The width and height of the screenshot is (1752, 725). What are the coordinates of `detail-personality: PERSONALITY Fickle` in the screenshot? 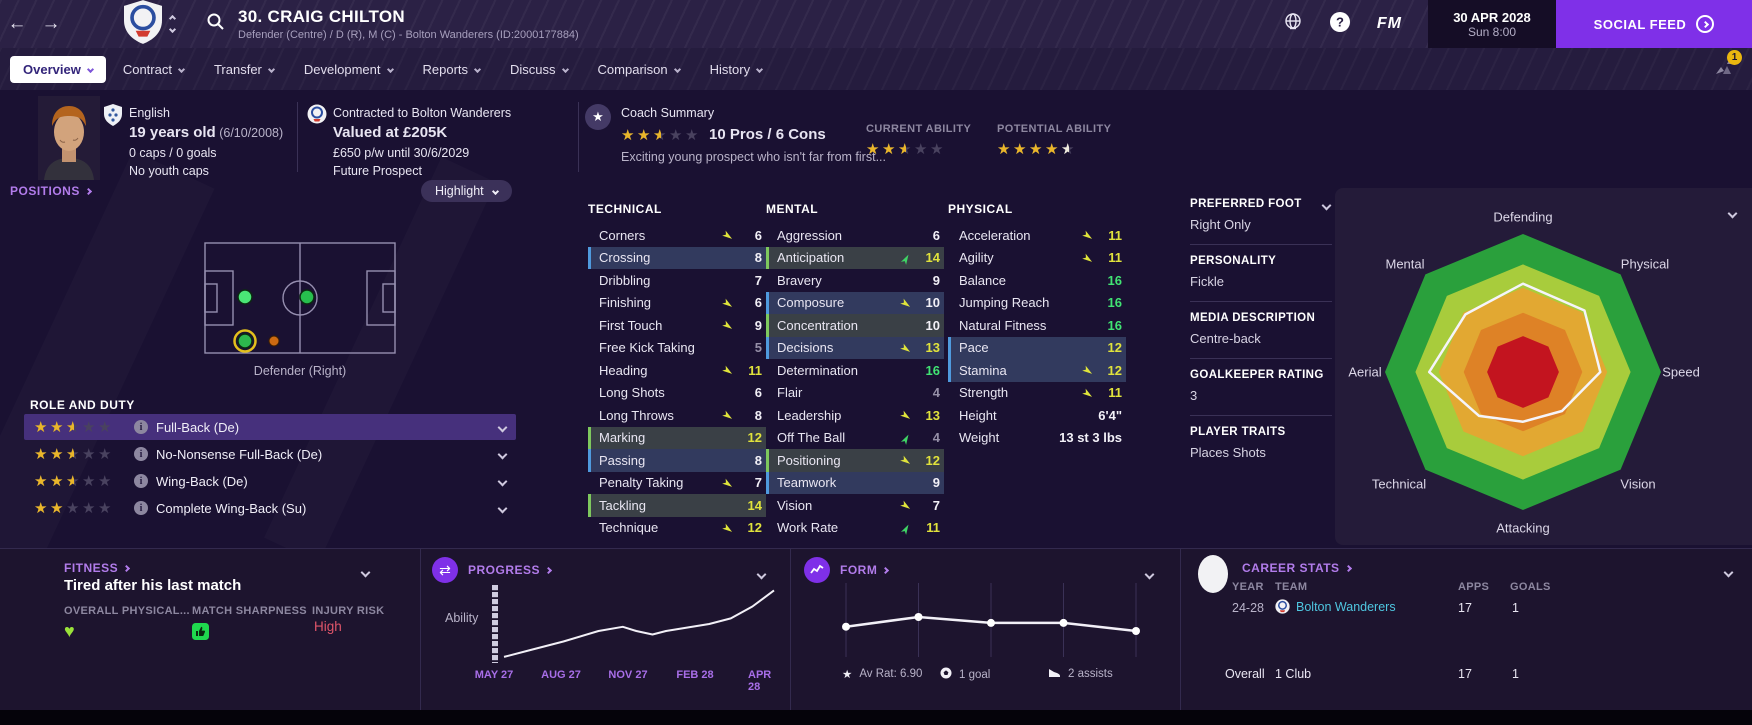 It's located at (1261, 273).